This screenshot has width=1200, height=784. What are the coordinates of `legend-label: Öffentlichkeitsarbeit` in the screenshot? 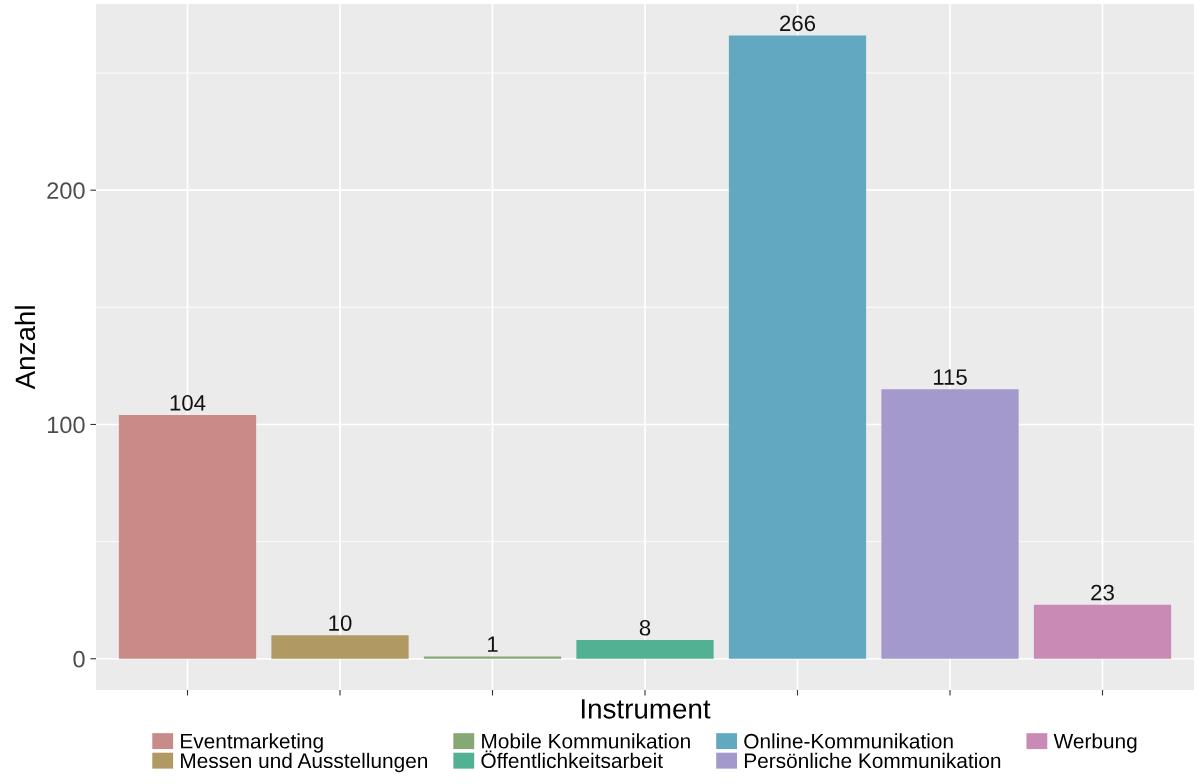 It's located at (572, 759).